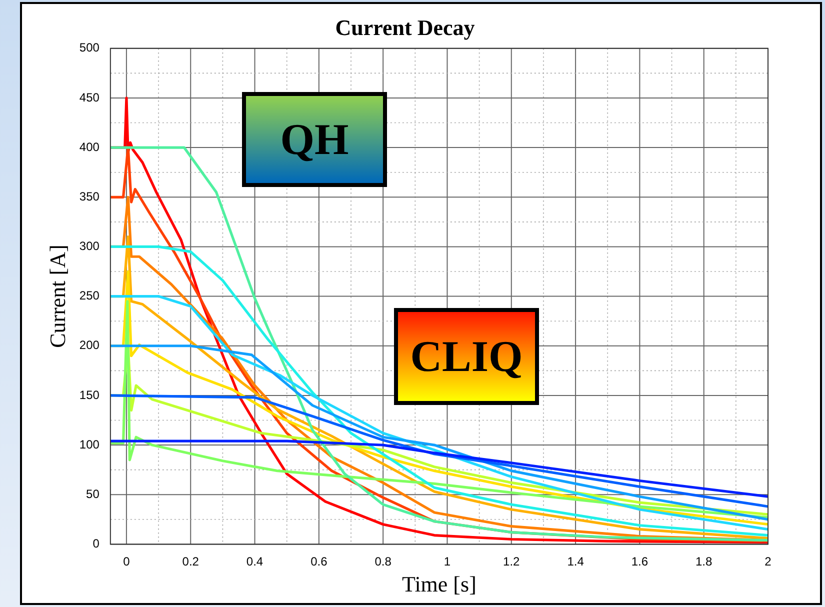  What do you see at coordinates (96, 543) in the screenshot?
I see `y-tick-label: 0` at bounding box center [96, 543].